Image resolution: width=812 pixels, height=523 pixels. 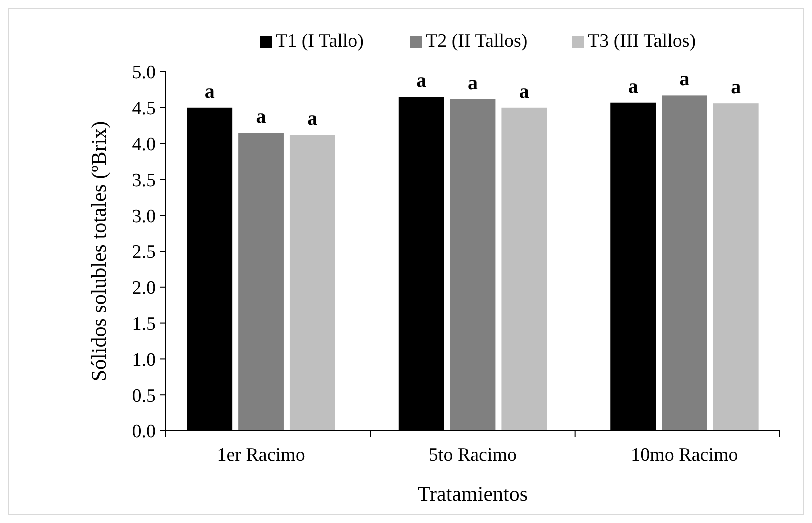 I want to click on y-tick-label: 4.5, so click(x=144, y=109).